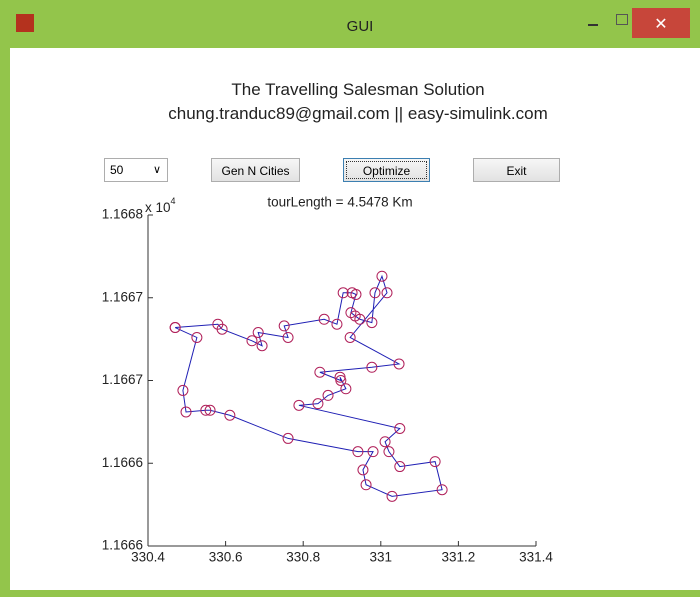  I want to click on city-count-dropdown: 50 ∨, so click(136, 170).